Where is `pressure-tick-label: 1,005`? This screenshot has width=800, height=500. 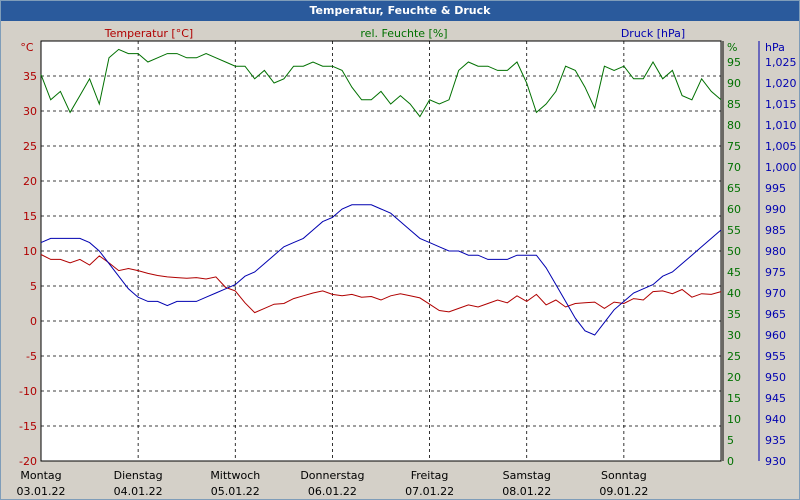 pressure-tick-label: 1,005 is located at coordinates (781, 146).